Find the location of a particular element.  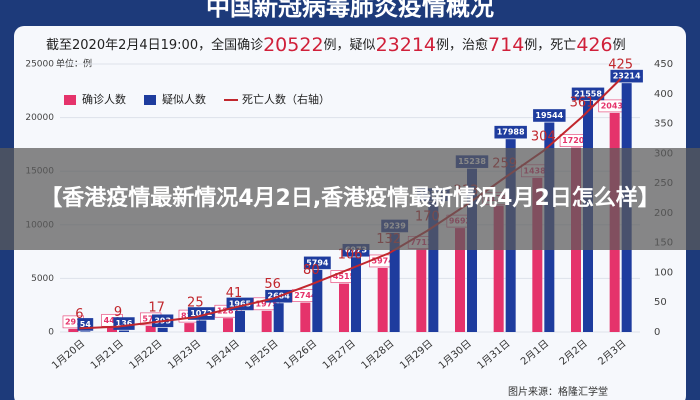

value-label: 5794 is located at coordinates (317, 262).